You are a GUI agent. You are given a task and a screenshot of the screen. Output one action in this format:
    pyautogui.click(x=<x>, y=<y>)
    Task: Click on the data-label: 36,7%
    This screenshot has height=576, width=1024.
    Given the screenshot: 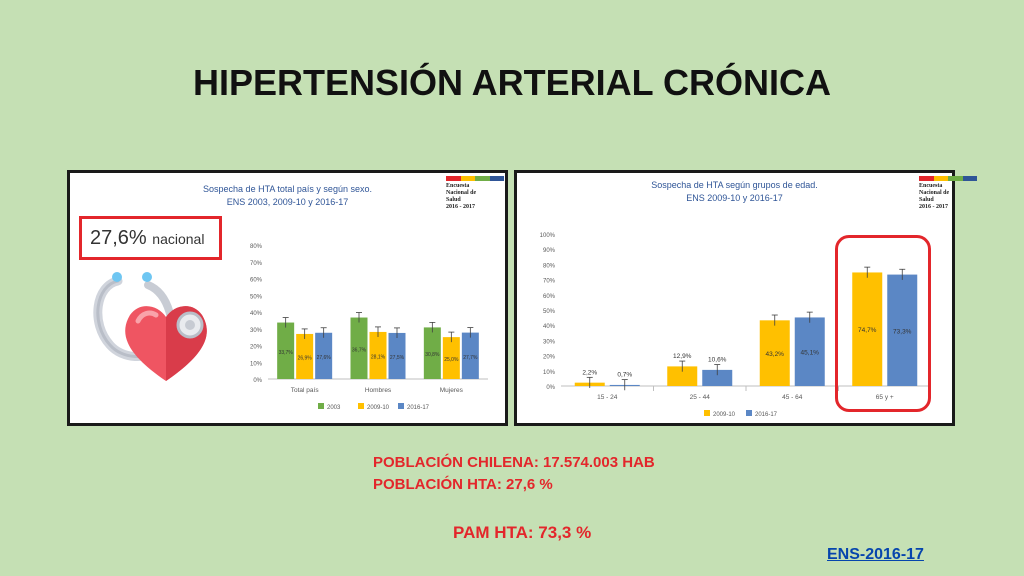 What is the action you would take?
    pyautogui.click(x=359, y=350)
    